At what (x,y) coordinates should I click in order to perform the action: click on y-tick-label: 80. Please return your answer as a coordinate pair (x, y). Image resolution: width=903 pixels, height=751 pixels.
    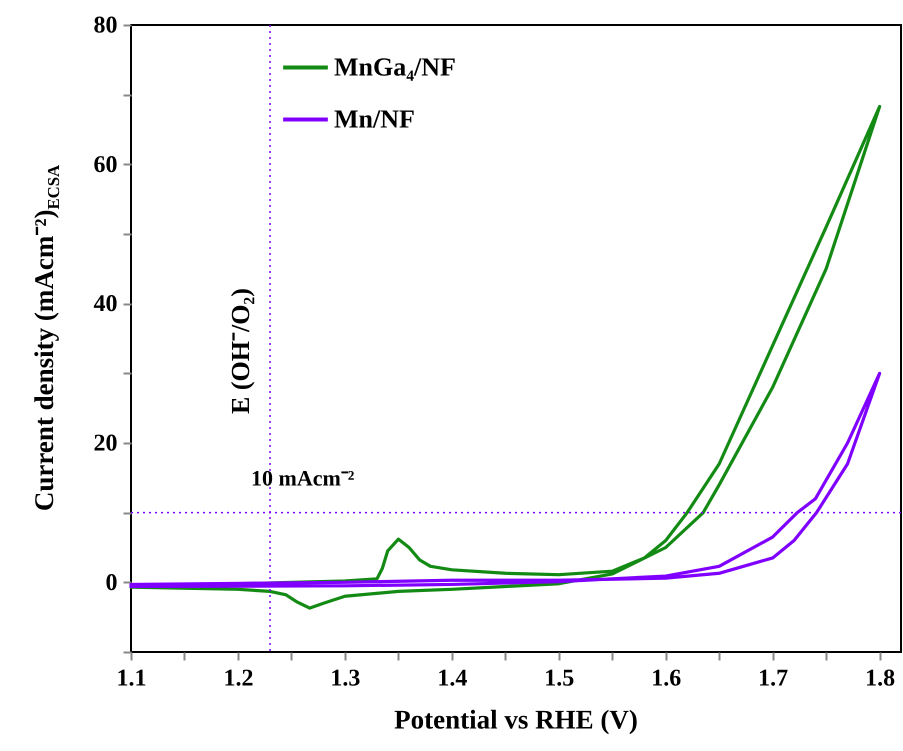
    Looking at the image, I should click on (106, 25).